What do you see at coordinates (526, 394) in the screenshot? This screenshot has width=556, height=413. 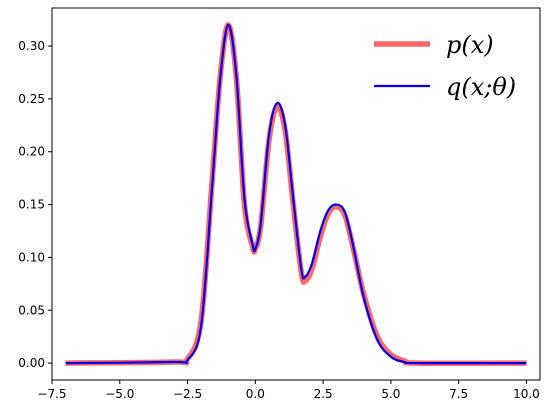 I see `x-tick-label: 10.0` at bounding box center [526, 394].